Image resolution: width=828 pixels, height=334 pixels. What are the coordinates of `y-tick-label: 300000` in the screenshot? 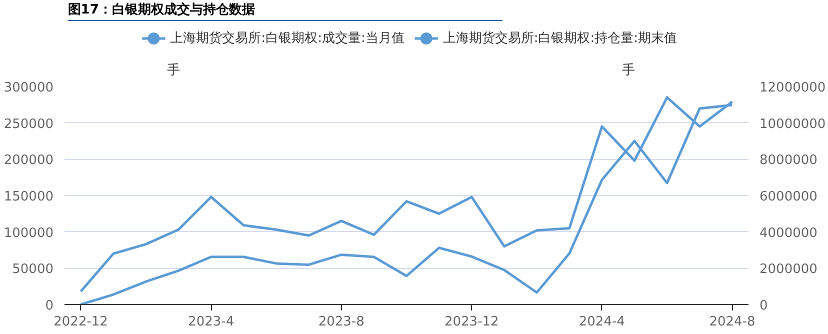 It's located at (29, 88).